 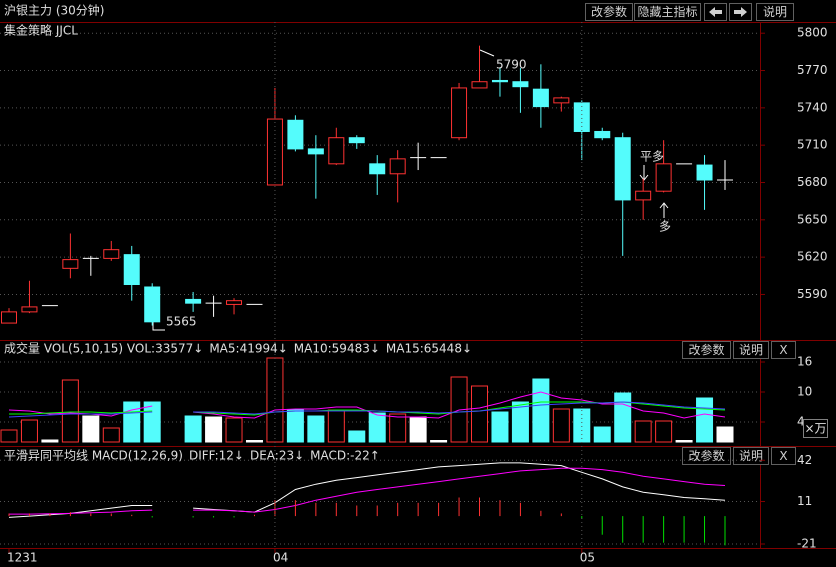 What do you see at coordinates (345, 456) in the screenshot?
I see `legend-entry: MACD:-22↑` at bounding box center [345, 456].